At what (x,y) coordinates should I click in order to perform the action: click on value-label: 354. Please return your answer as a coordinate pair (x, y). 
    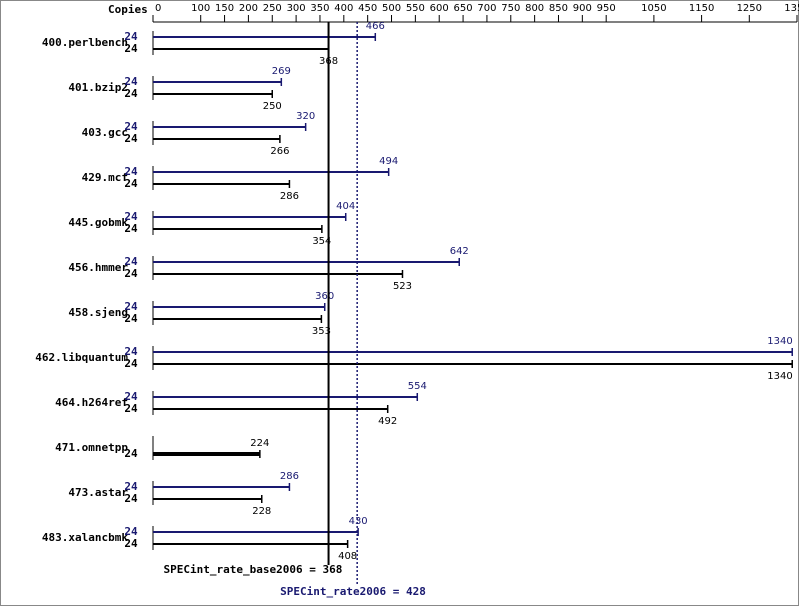
    Looking at the image, I should click on (321, 241).